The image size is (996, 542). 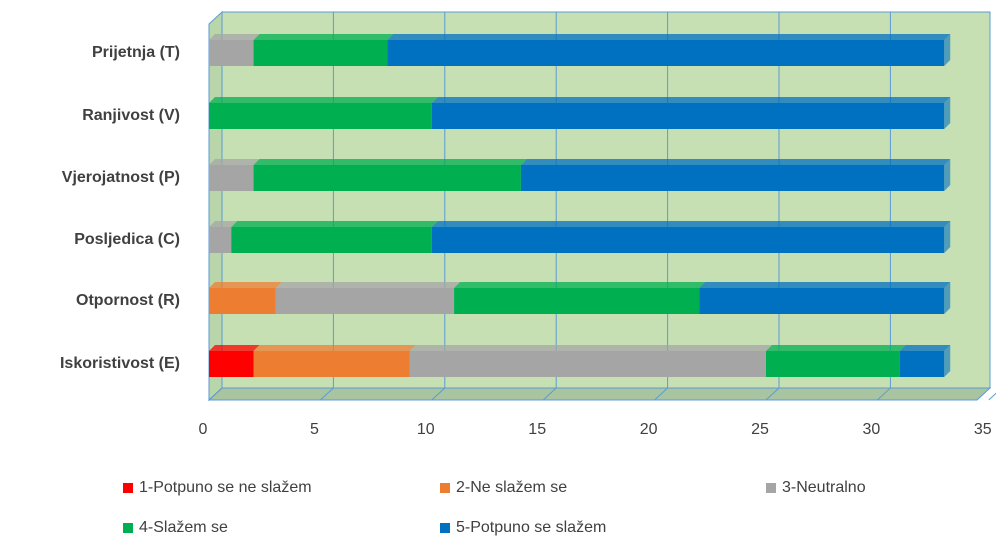 What do you see at coordinates (127, 239) in the screenshot?
I see `y-tick-label: Posljedica (C)` at bounding box center [127, 239].